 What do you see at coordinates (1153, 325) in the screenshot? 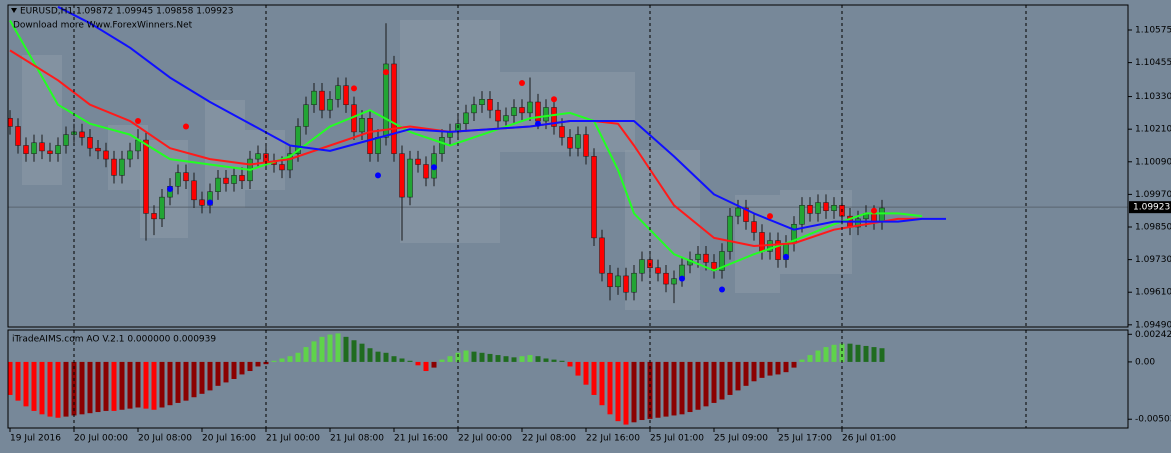
I see `y-tick-label: 1.09490` at bounding box center [1153, 325].